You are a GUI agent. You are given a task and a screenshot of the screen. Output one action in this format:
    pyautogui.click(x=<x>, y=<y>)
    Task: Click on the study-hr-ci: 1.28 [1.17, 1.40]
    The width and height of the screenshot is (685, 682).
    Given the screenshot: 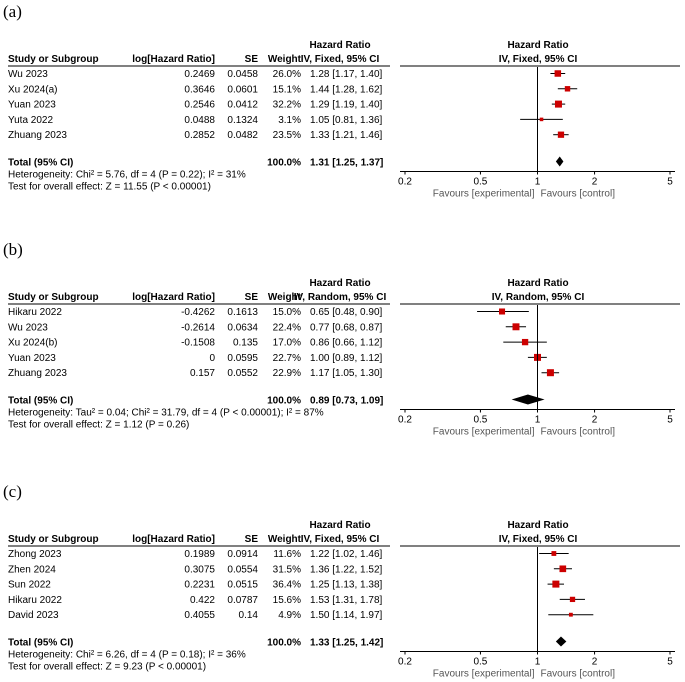 What is the action you would take?
    pyautogui.click(x=346, y=74)
    